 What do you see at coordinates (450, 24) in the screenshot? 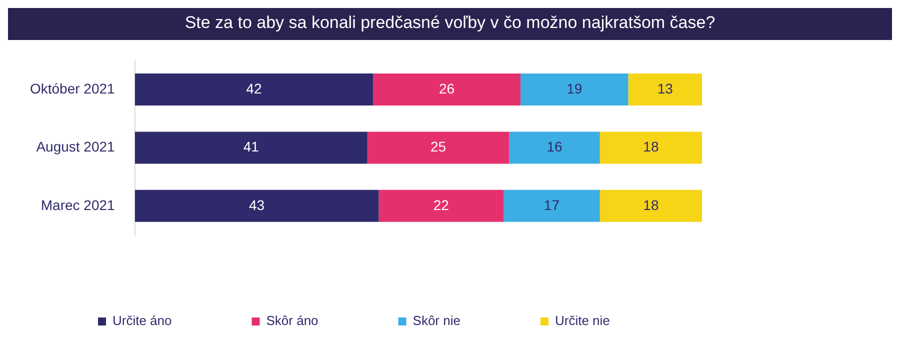
I see `chart-title: Ste za to aby sa konali predčasné voľby v čo možno najkratšom čase?` at bounding box center [450, 24].